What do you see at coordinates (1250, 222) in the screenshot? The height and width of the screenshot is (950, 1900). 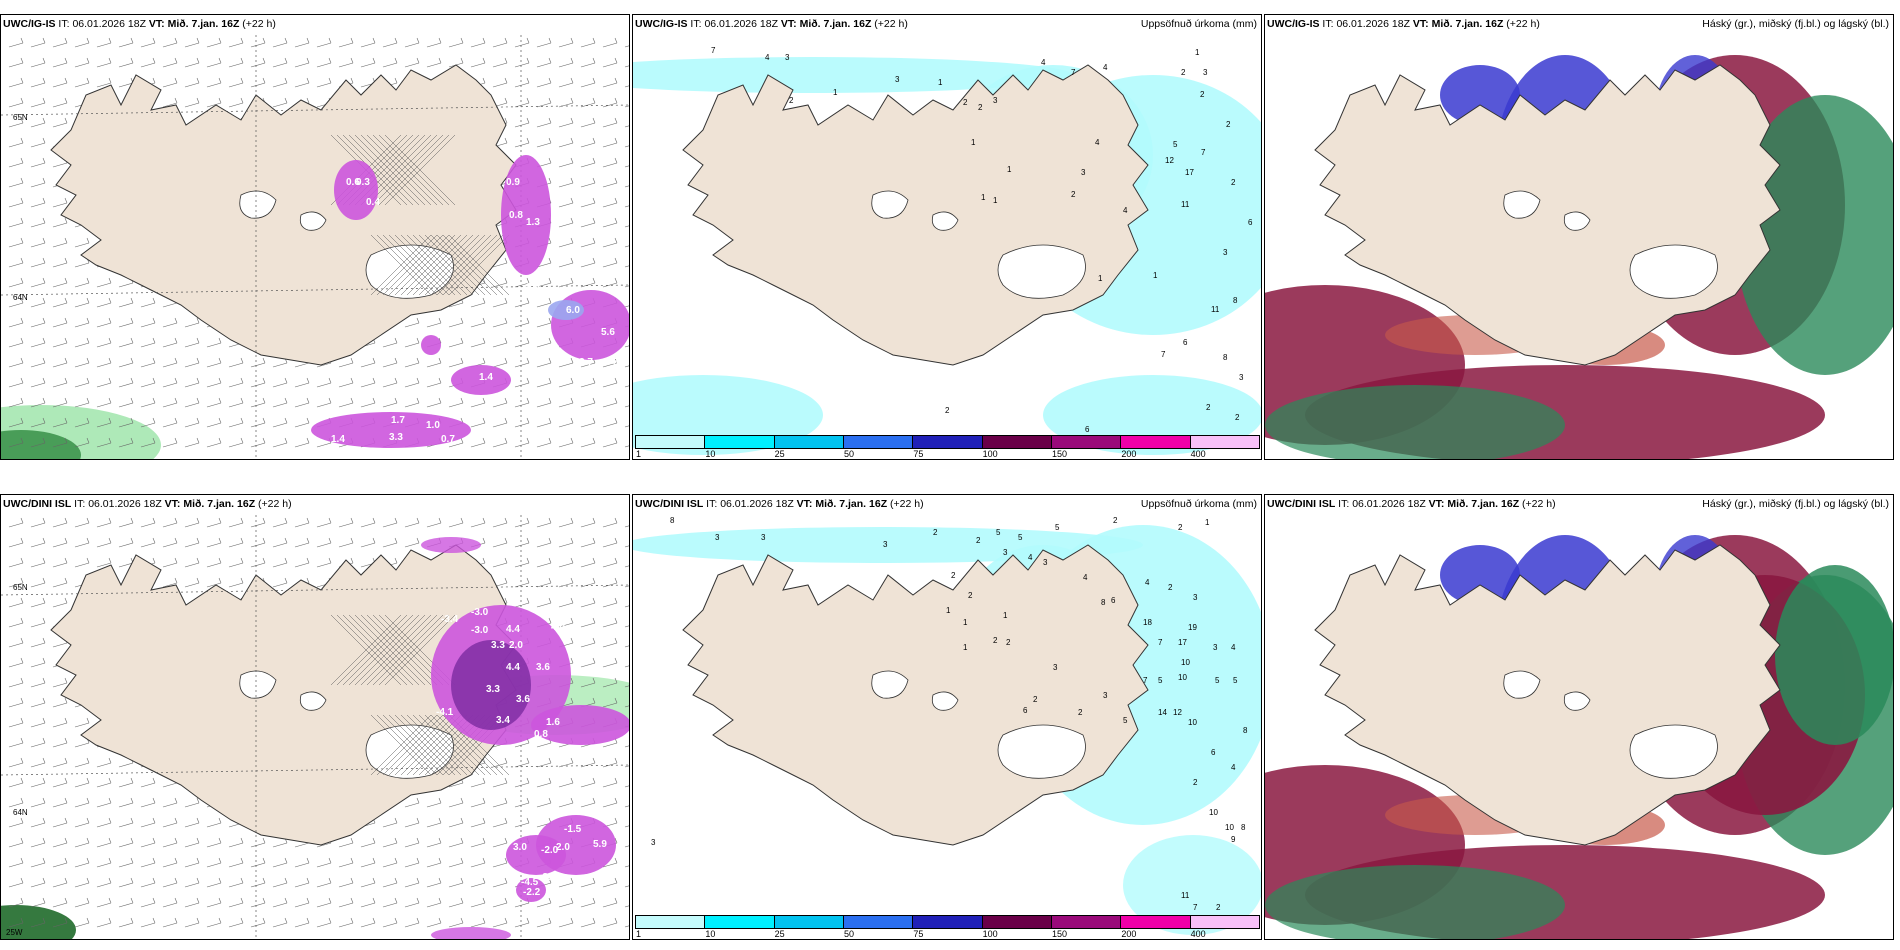 I see `value-label: 6` at bounding box center [1250, 222].